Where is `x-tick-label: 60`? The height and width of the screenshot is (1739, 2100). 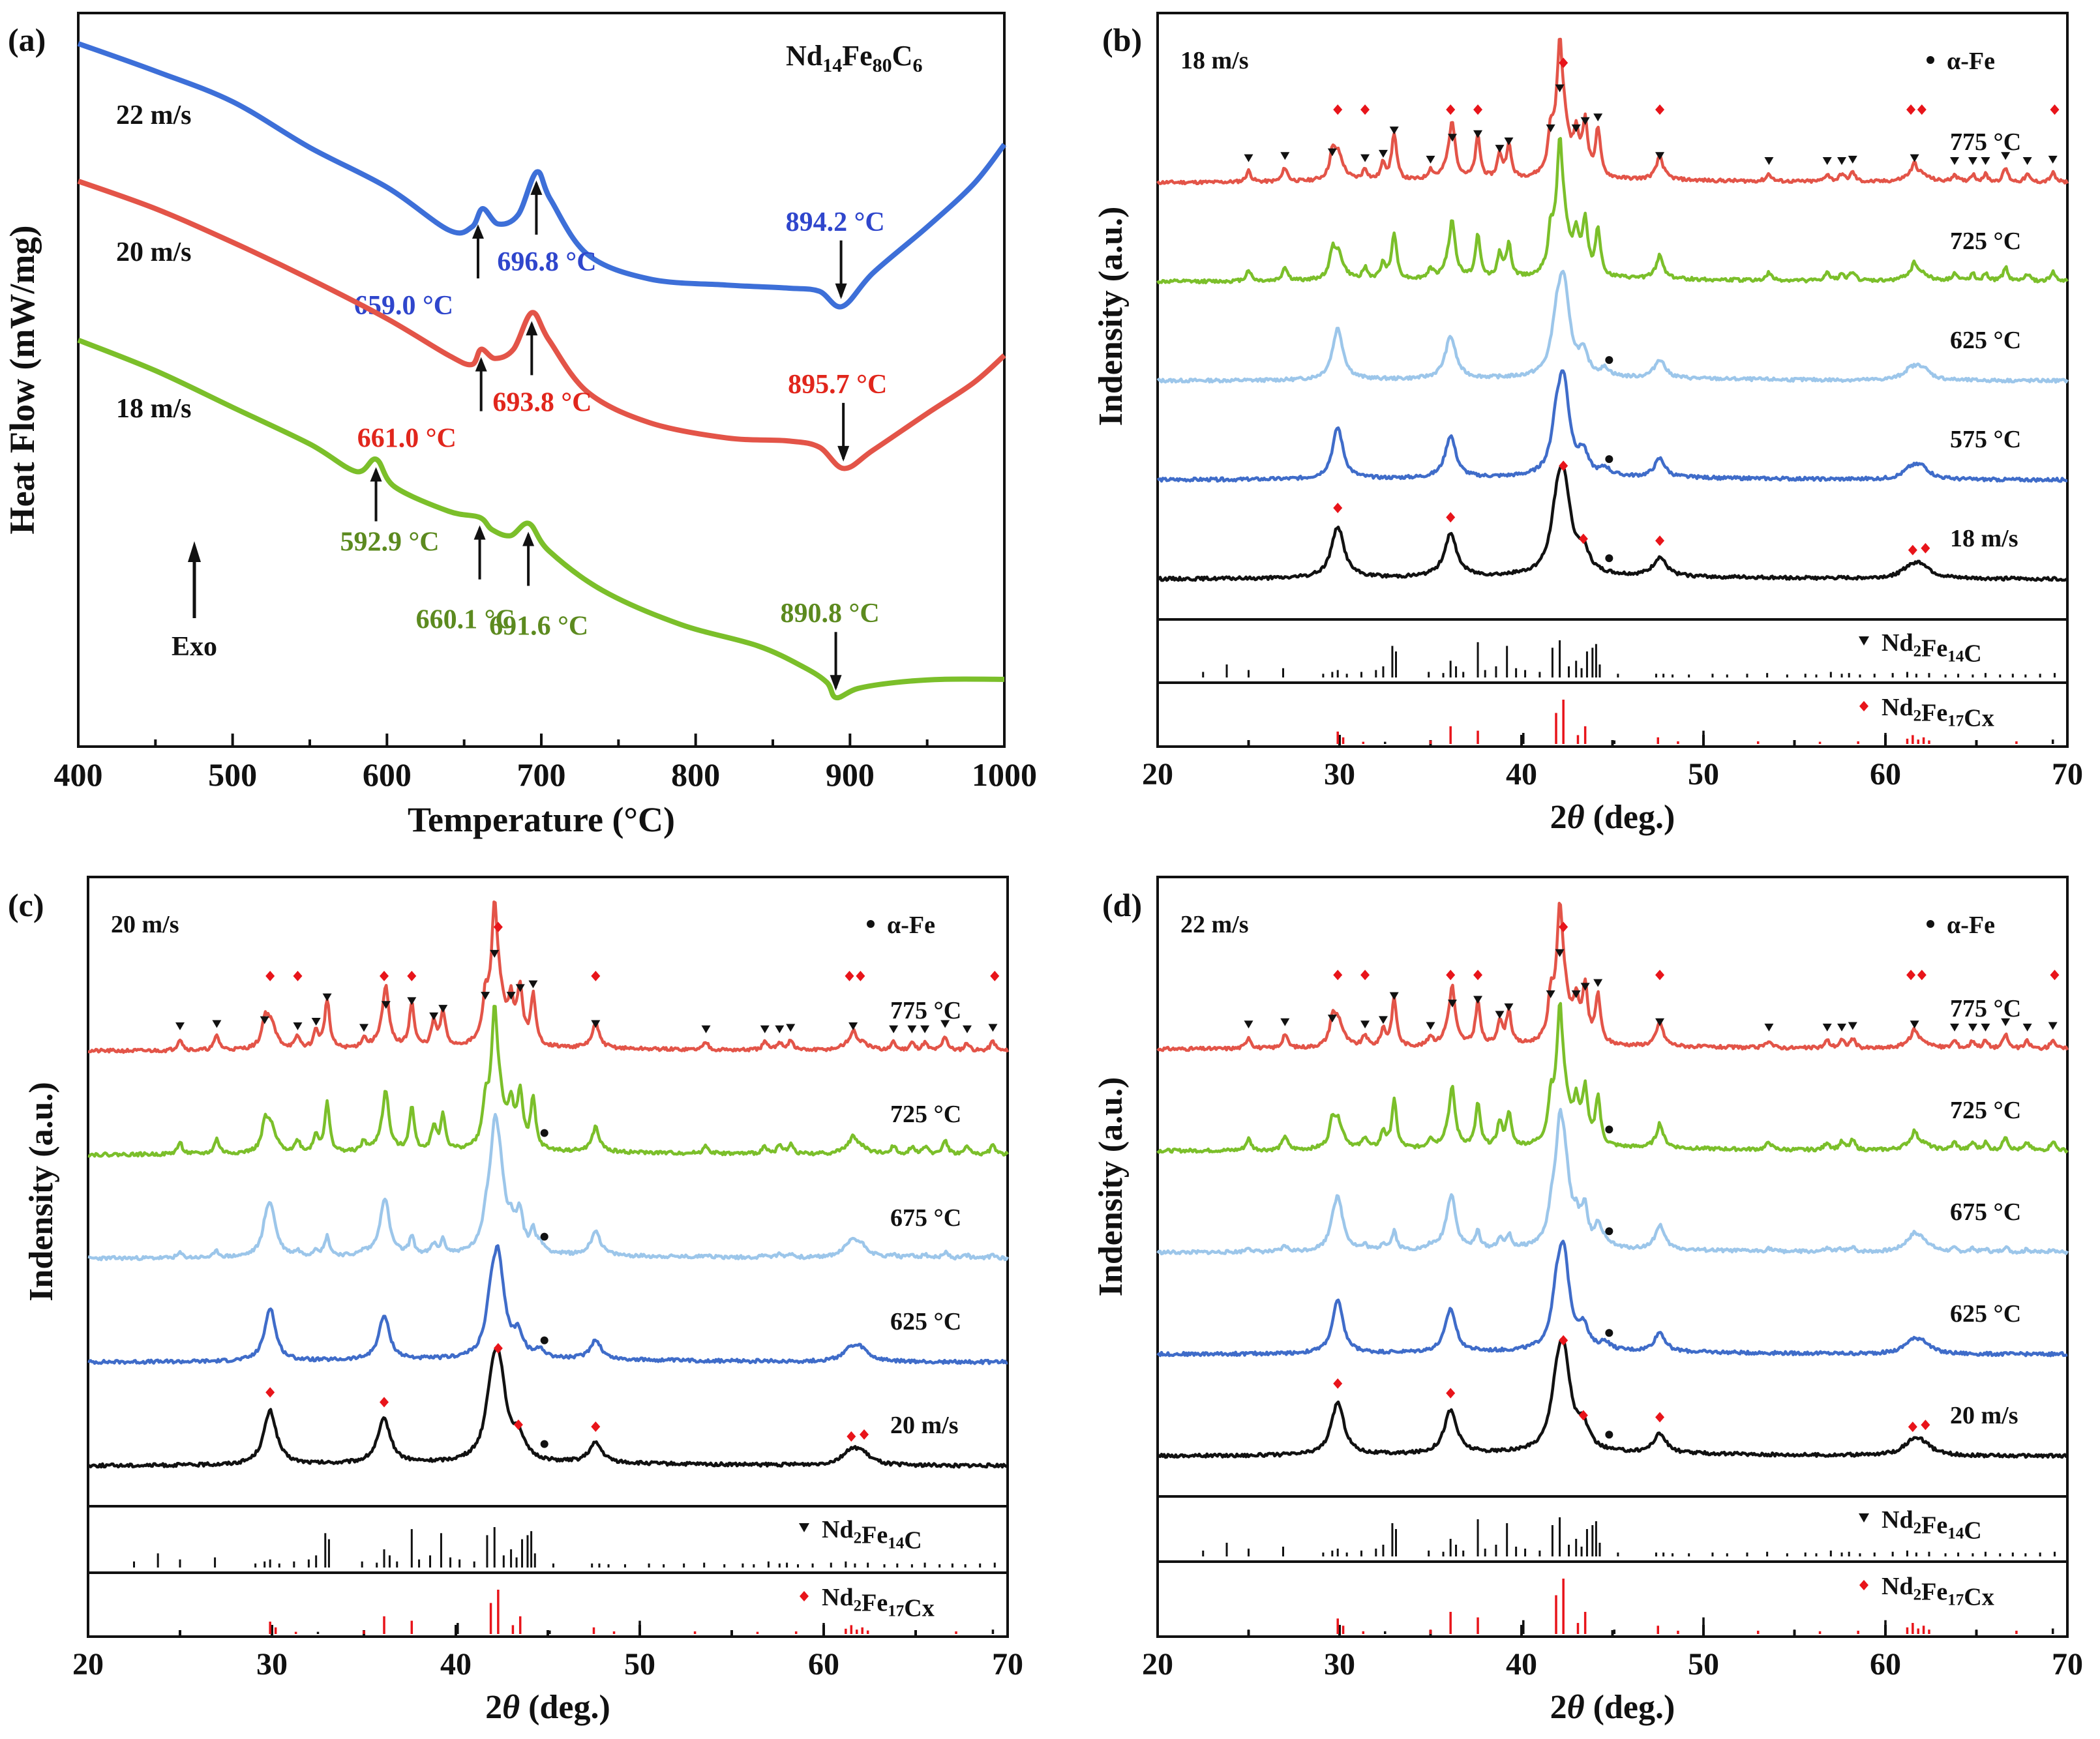 x-tick-label: 60 is located at coordinates (823, 1664).